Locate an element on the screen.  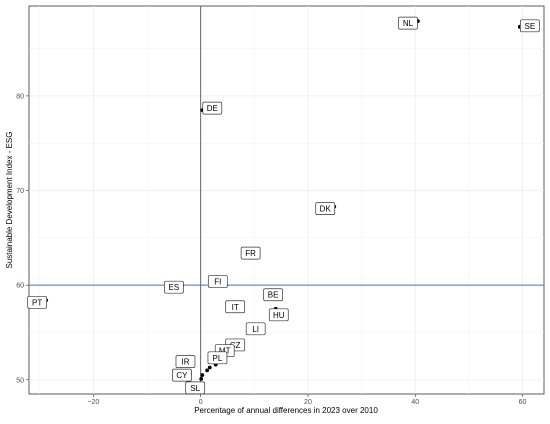
x-tick-label: 40 is located at coordinates (415, 402).